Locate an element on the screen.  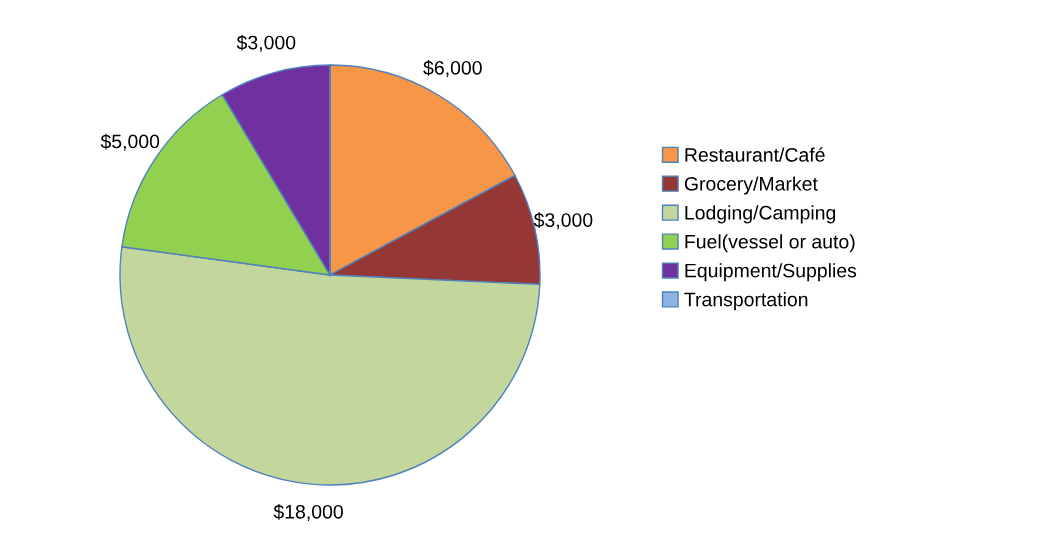
legend-label: Lodging/Camping is located at coordinates (760, 214).